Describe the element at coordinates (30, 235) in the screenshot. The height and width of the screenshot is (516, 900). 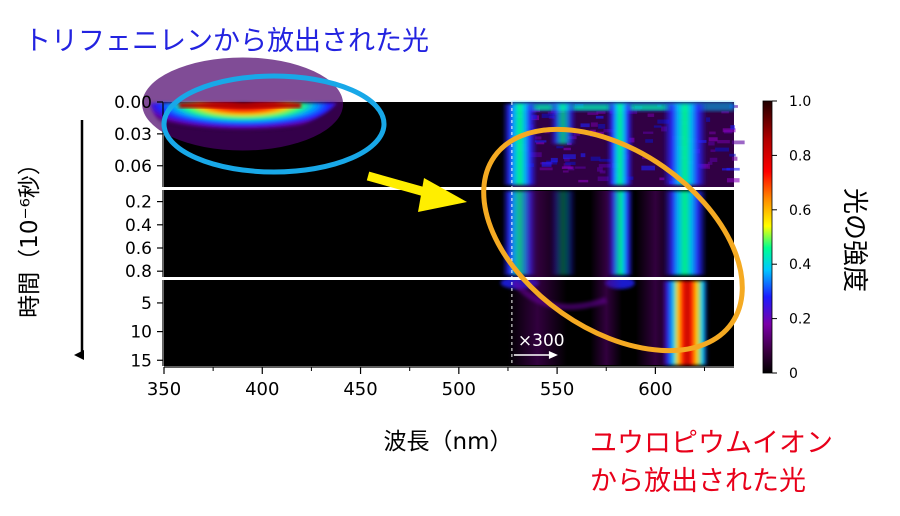
I see `y-axis-label: 時間（10⁻⁶秒）` at that location.